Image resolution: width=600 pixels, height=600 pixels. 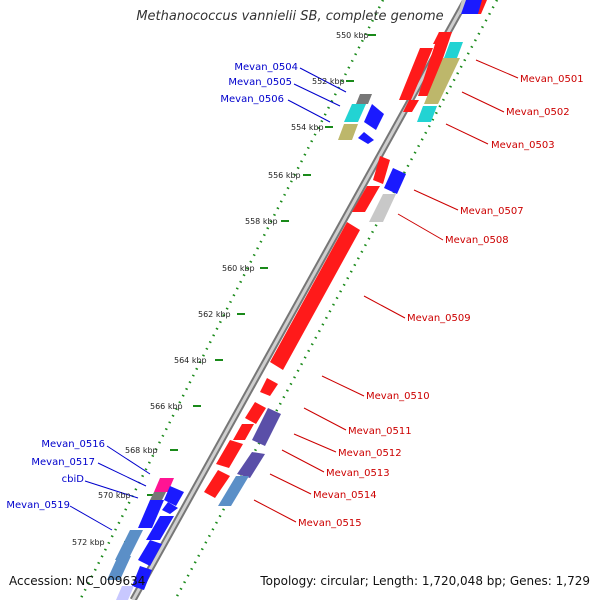 I want to click on gene-label: Mevan_0512, so click(x=370, y=453).